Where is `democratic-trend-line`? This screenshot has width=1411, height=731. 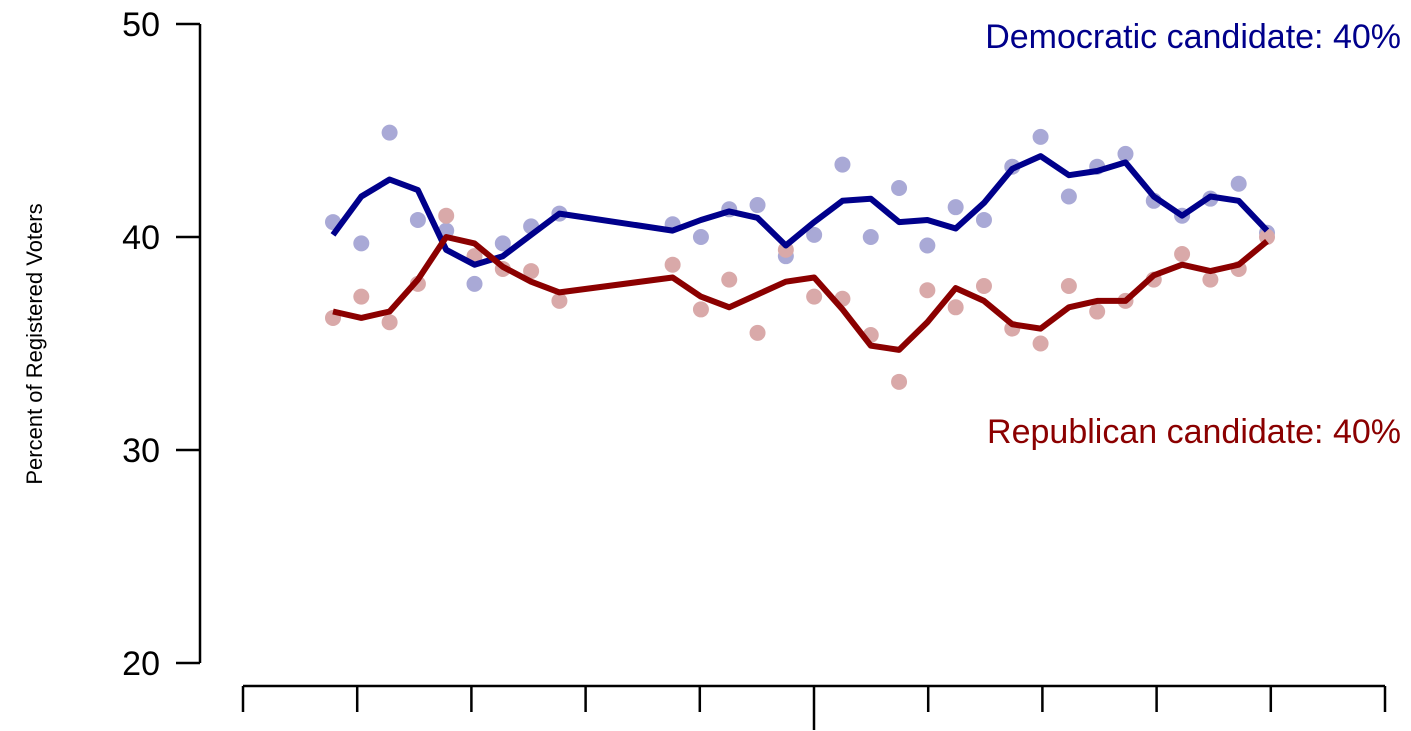 democratic-trend-line is located at coordinates (800, 210).